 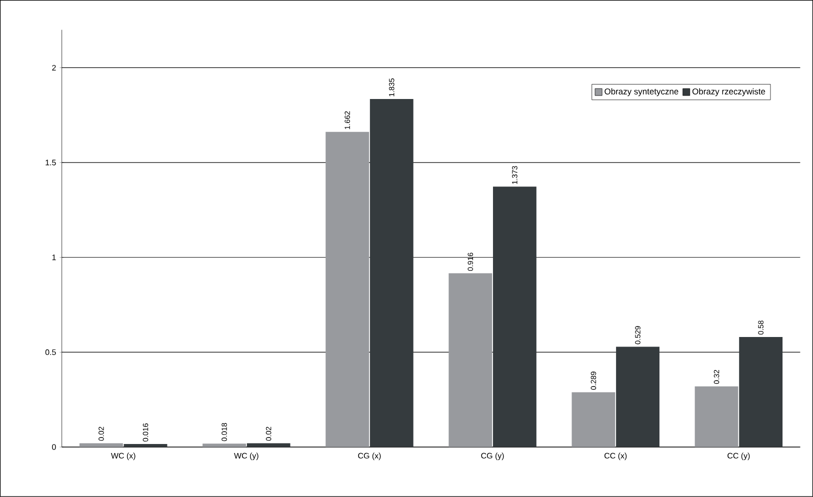 What do you see at coordinates (729, 92) in the screenshot?
I see `legend-label: Obrazy rzeczywiste` at bounding box center [729, 92].